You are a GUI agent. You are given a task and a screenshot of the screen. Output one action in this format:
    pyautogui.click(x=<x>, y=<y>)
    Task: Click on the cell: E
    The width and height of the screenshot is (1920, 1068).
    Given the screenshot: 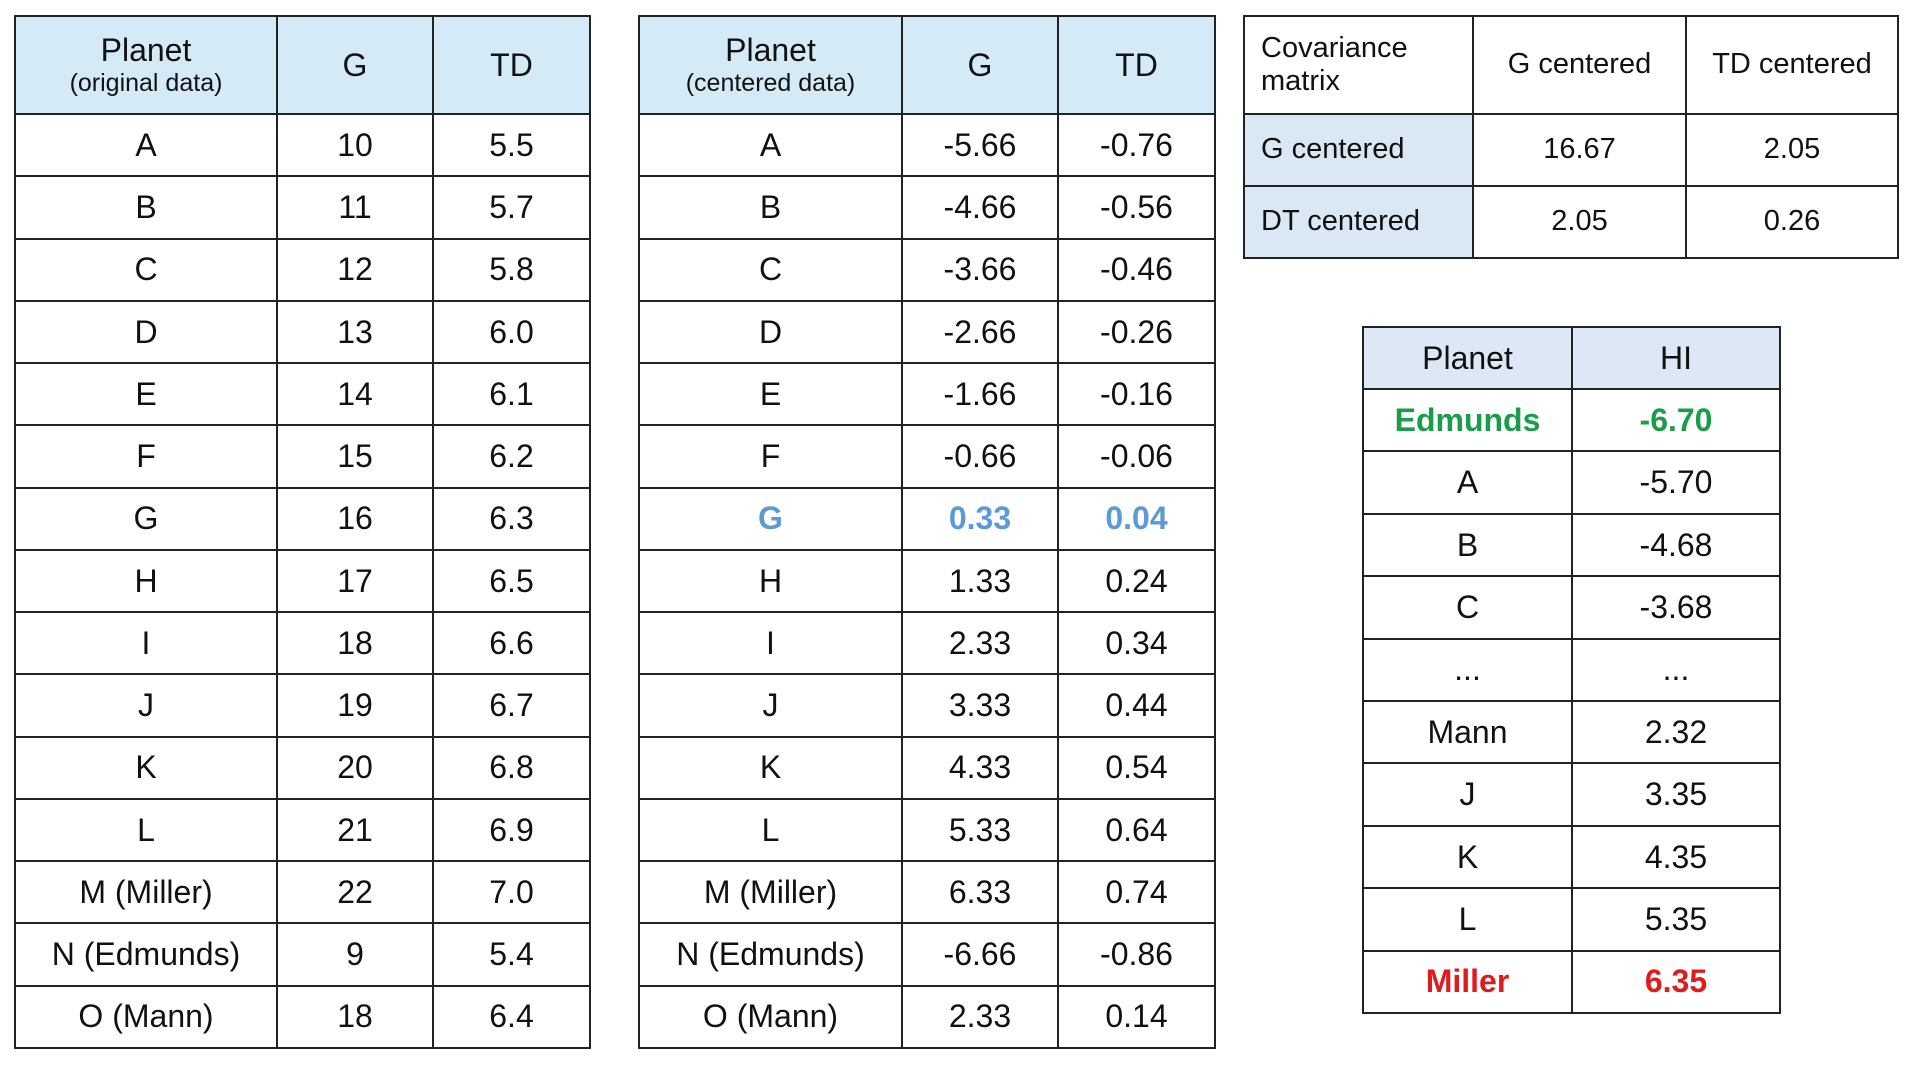 What is the action you would take?
    pyautogui.click(x=146, y=394)
    